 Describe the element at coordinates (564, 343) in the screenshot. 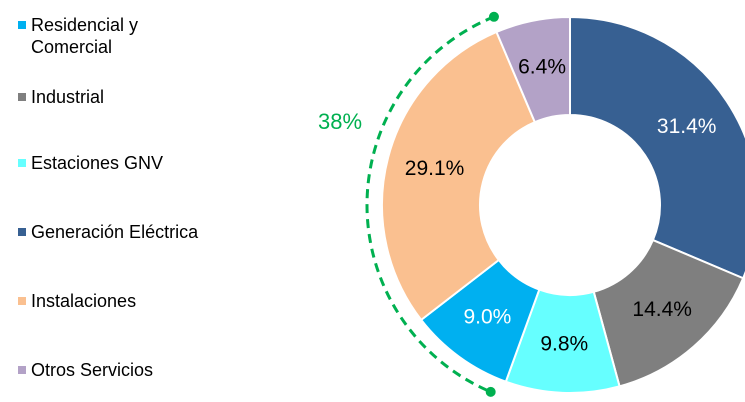

I see `value-label: 9.8%` at that location.